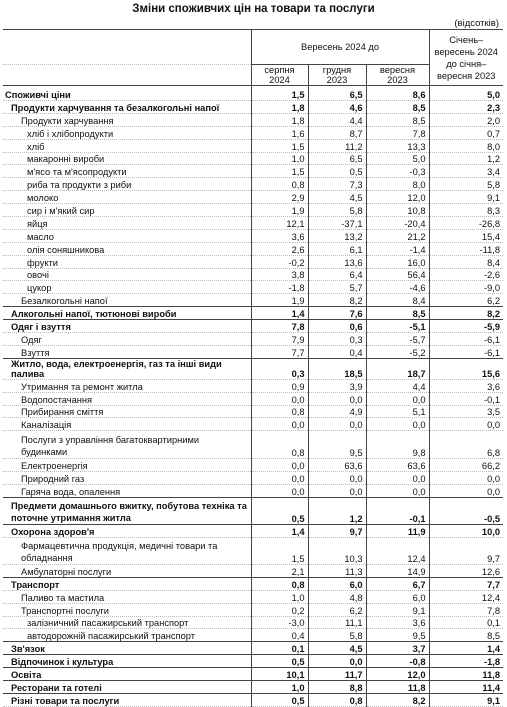 This screenshot has height=707, width=507. What do you see at coordinates (279, 339) in the screenshot?
I see `cell-col1: 7,9` at bounding box center [279, 339].